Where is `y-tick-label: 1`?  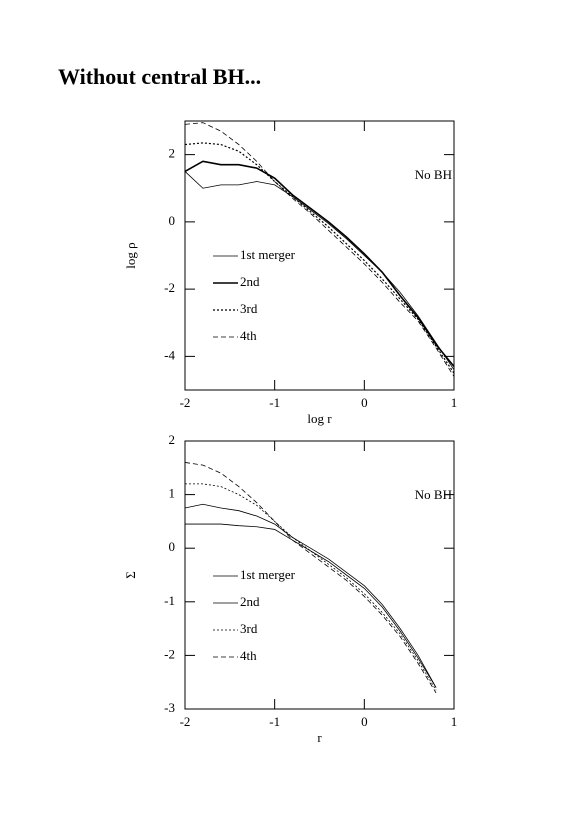 y-tick-label: 1 is located at coordinates (172, 493).